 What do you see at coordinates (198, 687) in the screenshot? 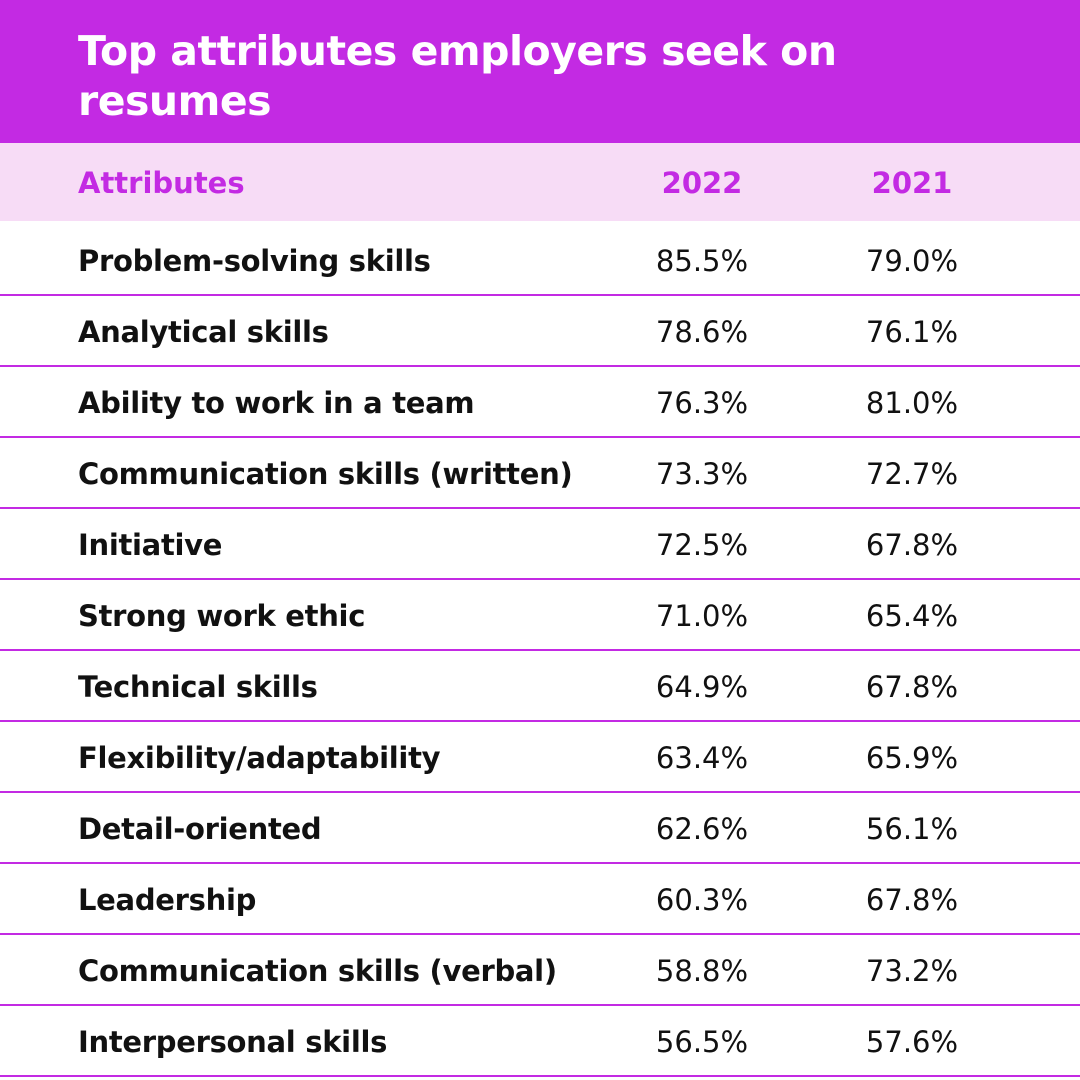
I see `attribute-cell: Technical skills` at bounding box center [198, 687].